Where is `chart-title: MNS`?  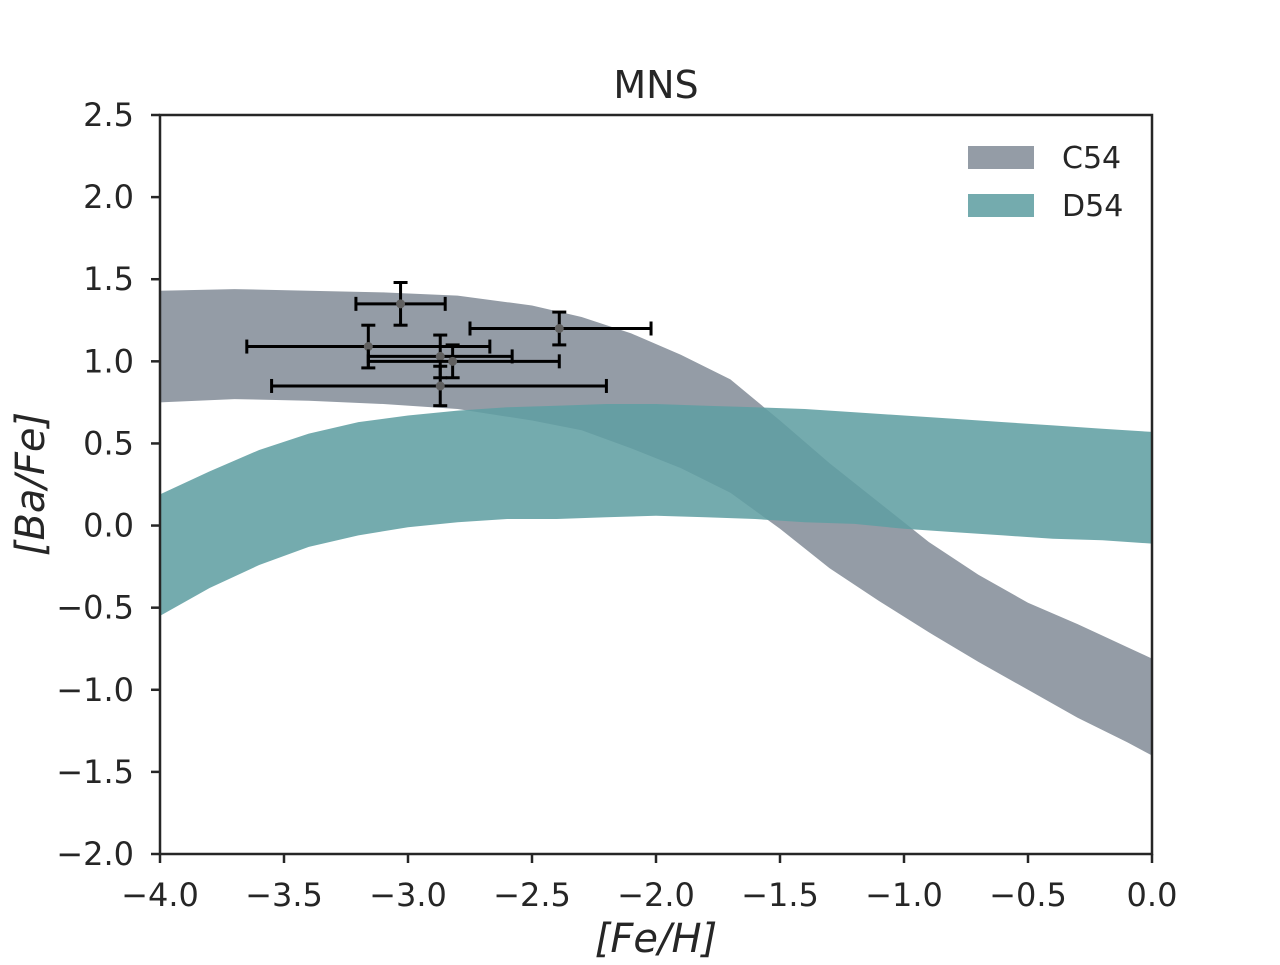
chart-title: MNS is located at coordinates (655, 85).